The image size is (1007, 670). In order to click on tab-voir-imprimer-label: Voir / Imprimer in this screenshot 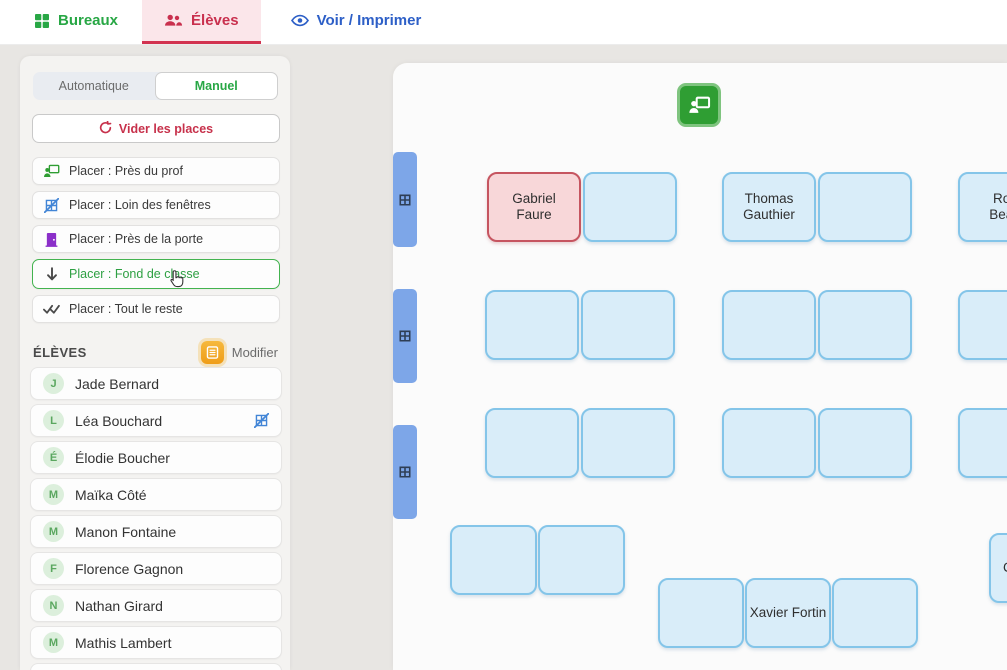, I will do `click(369, 20)`.